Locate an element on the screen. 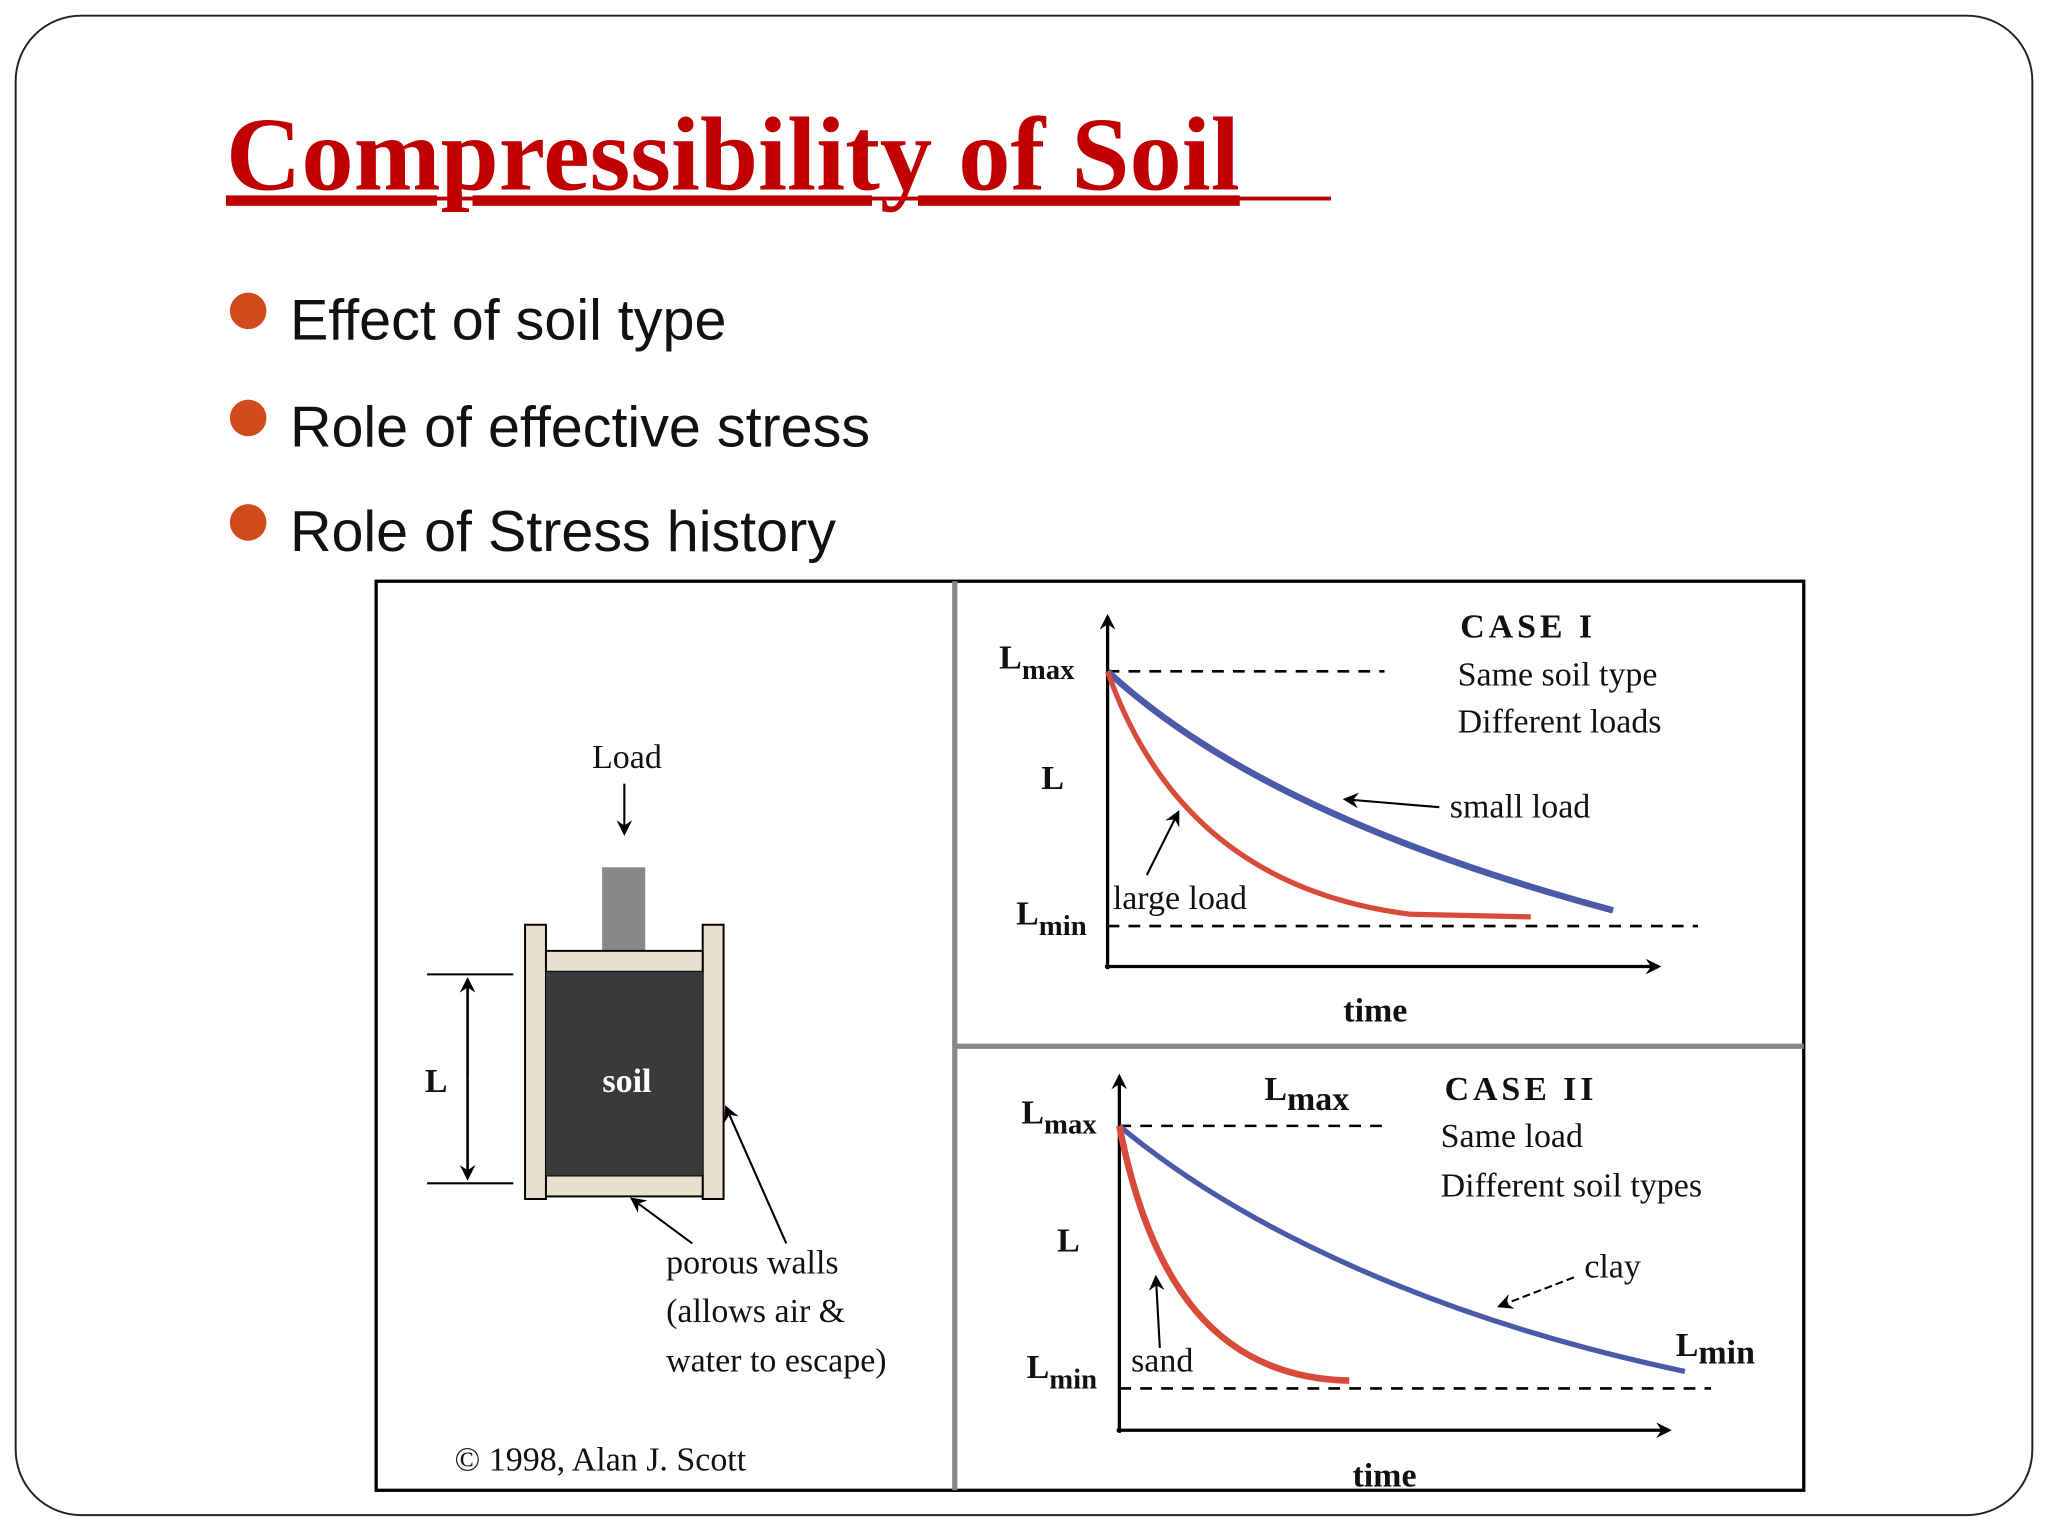 The image size is (2048, 1536). curve-label: clay is located at coordinates (1612, 1266).